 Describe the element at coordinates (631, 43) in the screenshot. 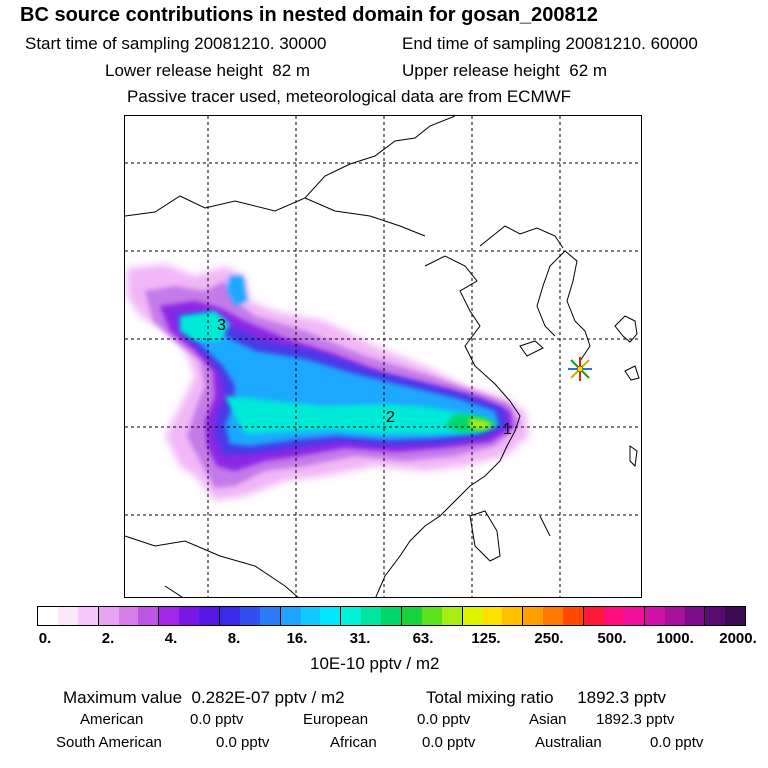

I see `end-value: 20081210. 60000` at that location.